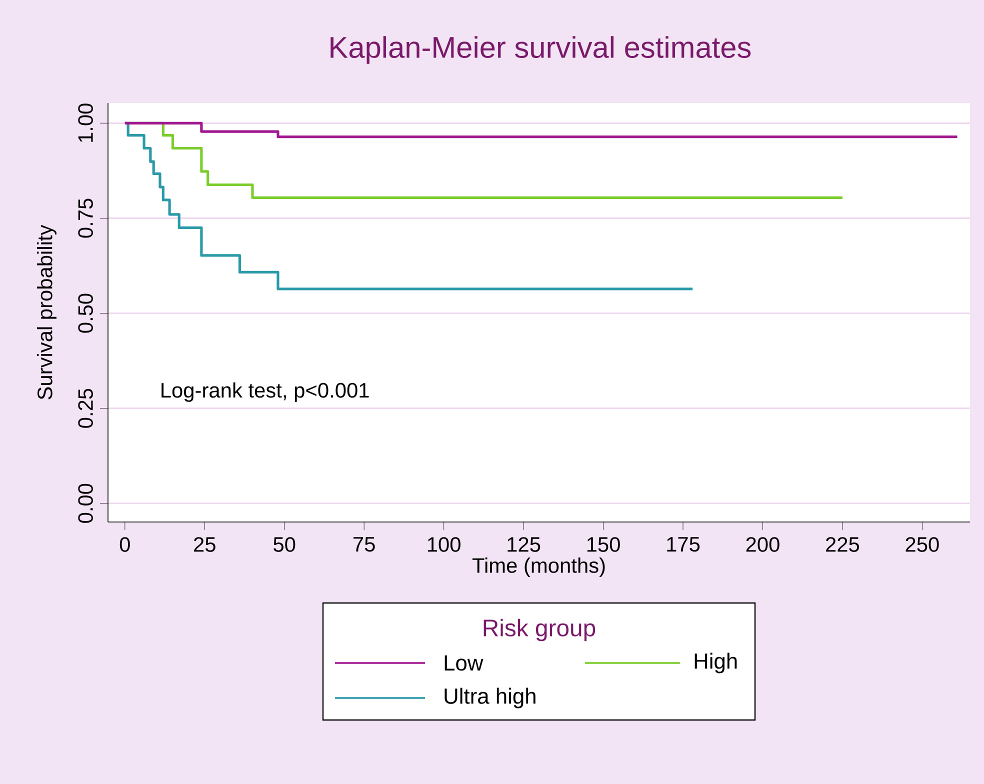  What do you see at coordinates (763, 544) in the screenshot?
I see `x-tick-label: 200` at bounding box center [763, 544].